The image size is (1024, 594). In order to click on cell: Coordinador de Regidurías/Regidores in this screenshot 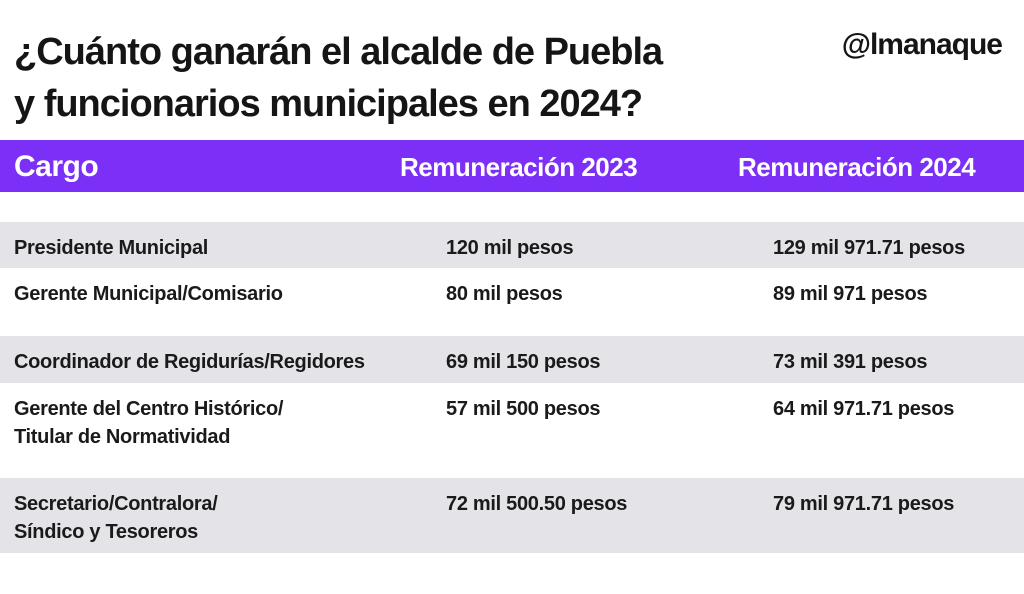, I will do `click(189, 362)`.